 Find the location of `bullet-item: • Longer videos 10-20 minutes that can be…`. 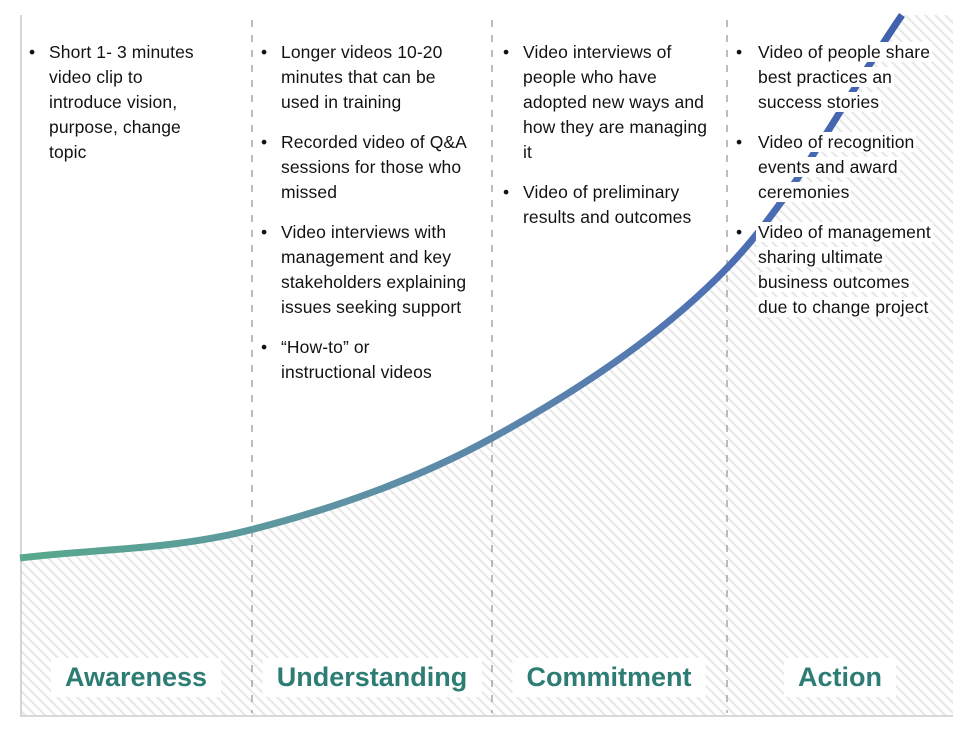

bullet-item: • Longer videos 10-20 minutes that can be… is located at coordinates (364, 77).